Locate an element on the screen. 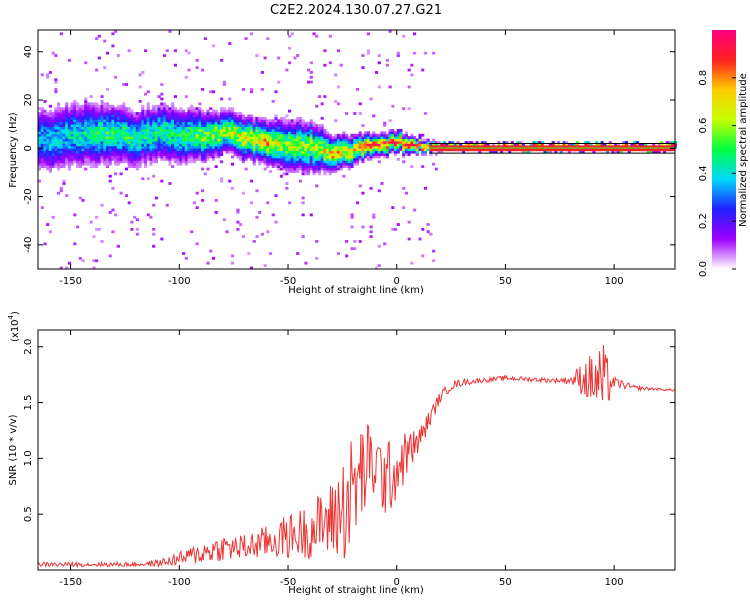 This screenshot has height=600, width=750. y-tick-label: 0 is located at coordinates (28, 148).